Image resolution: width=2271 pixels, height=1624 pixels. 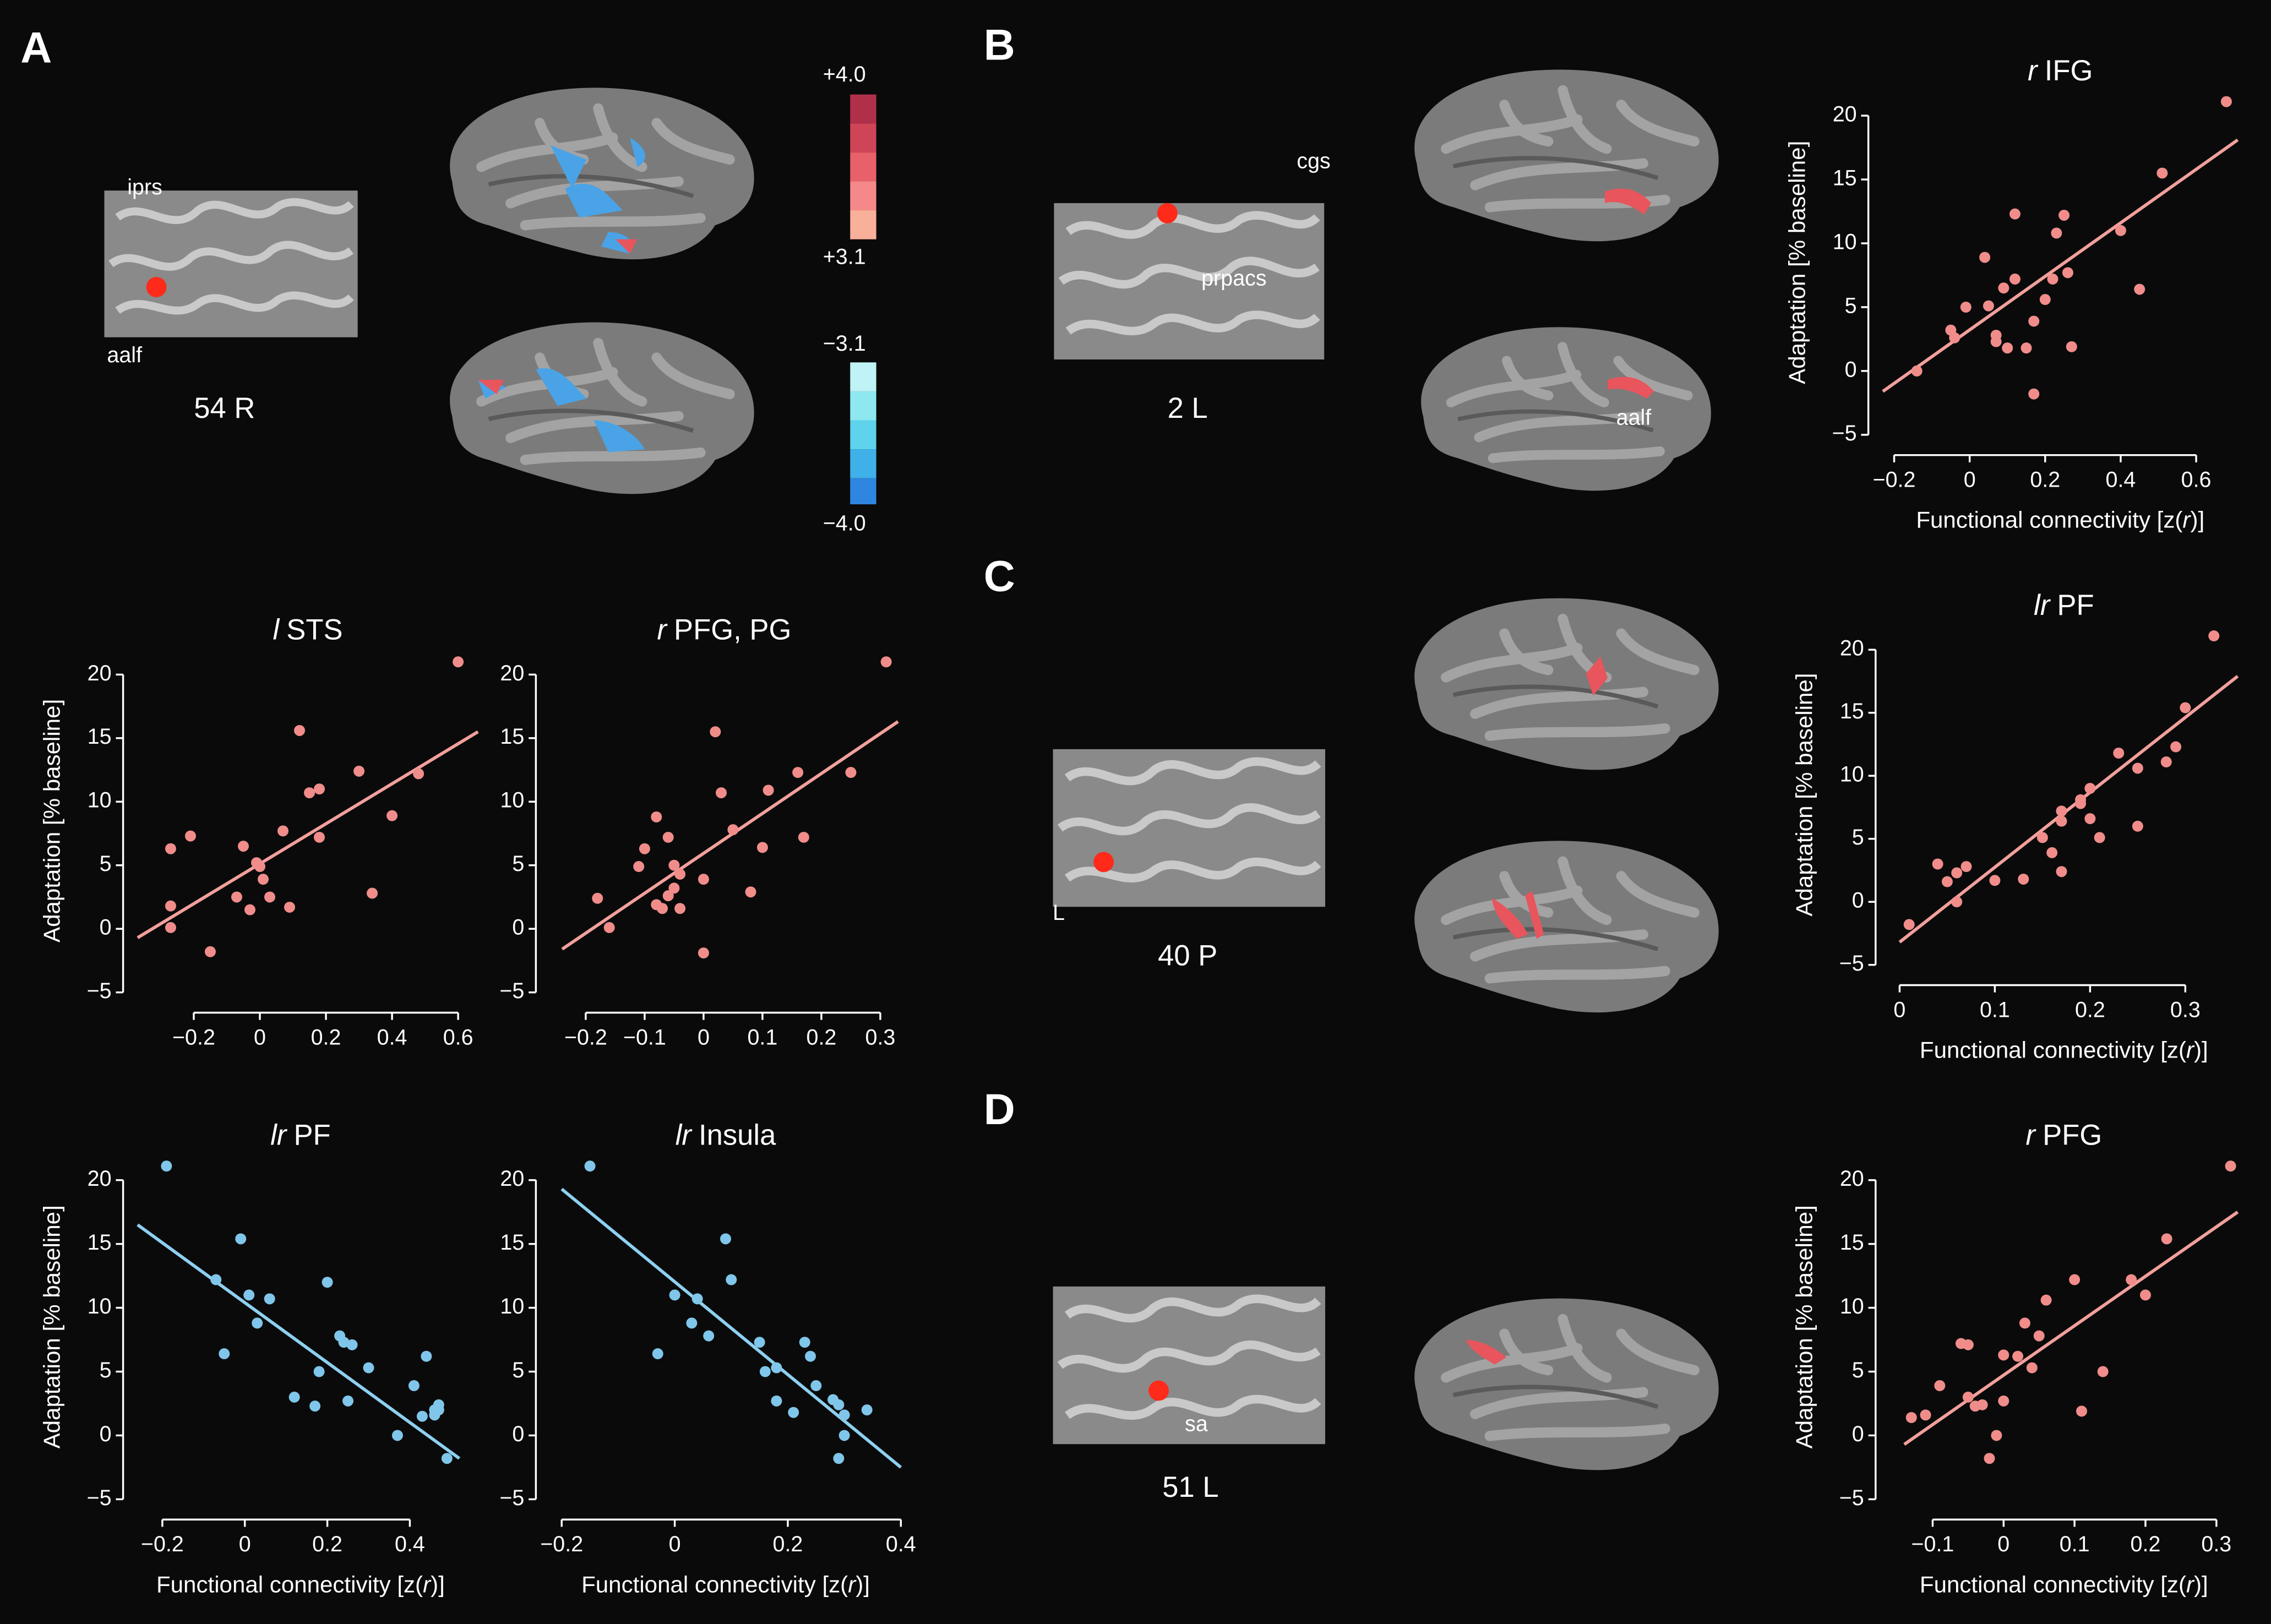 What do you see at coordinates (999, 44) in the screenshot?
I see `panel-label: B` at bounding box center [999, 44].